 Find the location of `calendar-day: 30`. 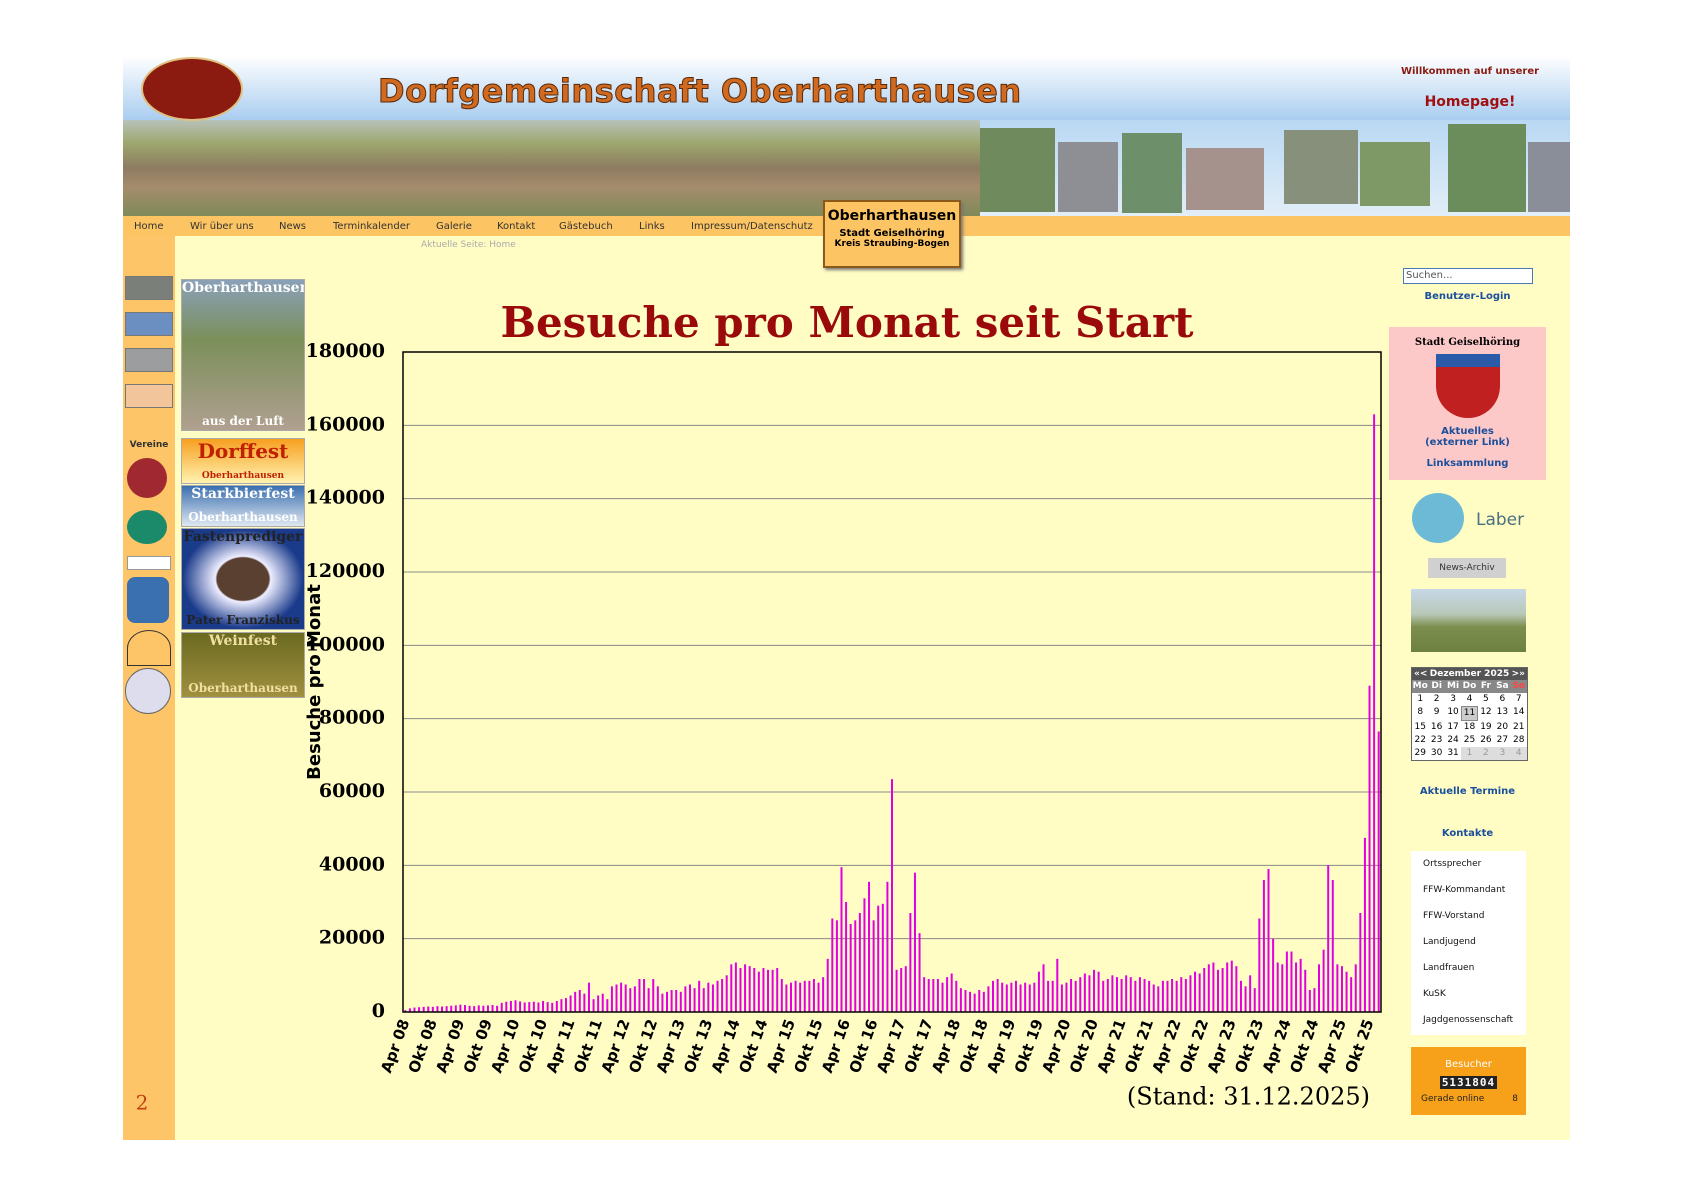

calendar-day: 30 is located at coordinates (1436, 753).